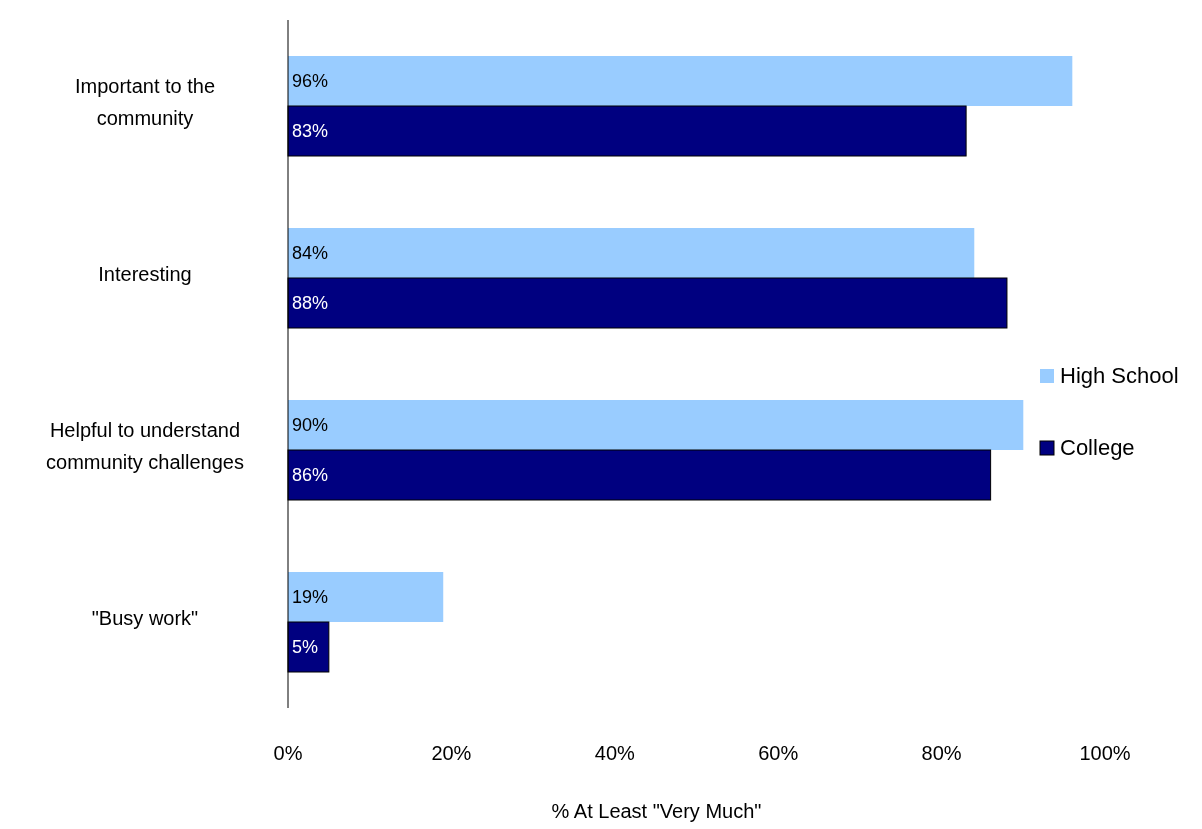  I want to click on x-axis-title: % At Least "Very Much", so click(656, 811).